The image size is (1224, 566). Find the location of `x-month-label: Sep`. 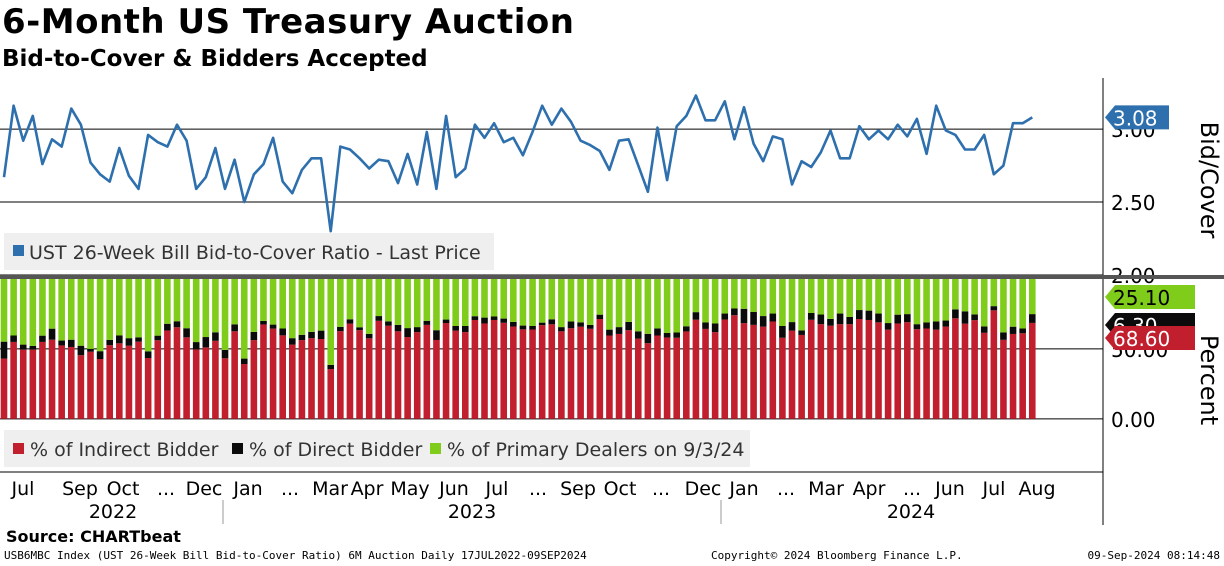

x-month-label: Sep is located at coordinates (80, 489).